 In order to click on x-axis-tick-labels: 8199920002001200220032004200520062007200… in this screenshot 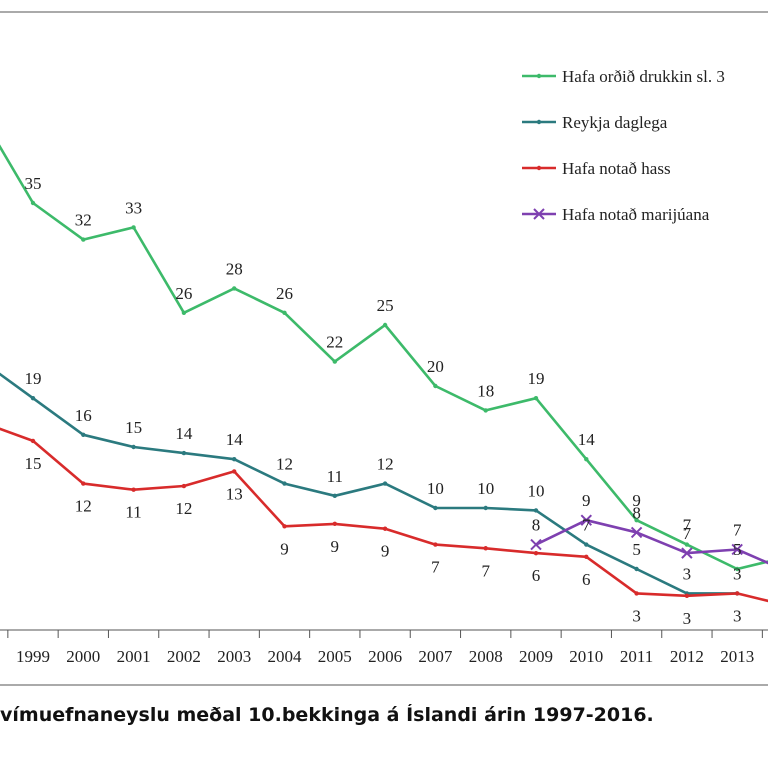, I will do `click(385, 656)`.